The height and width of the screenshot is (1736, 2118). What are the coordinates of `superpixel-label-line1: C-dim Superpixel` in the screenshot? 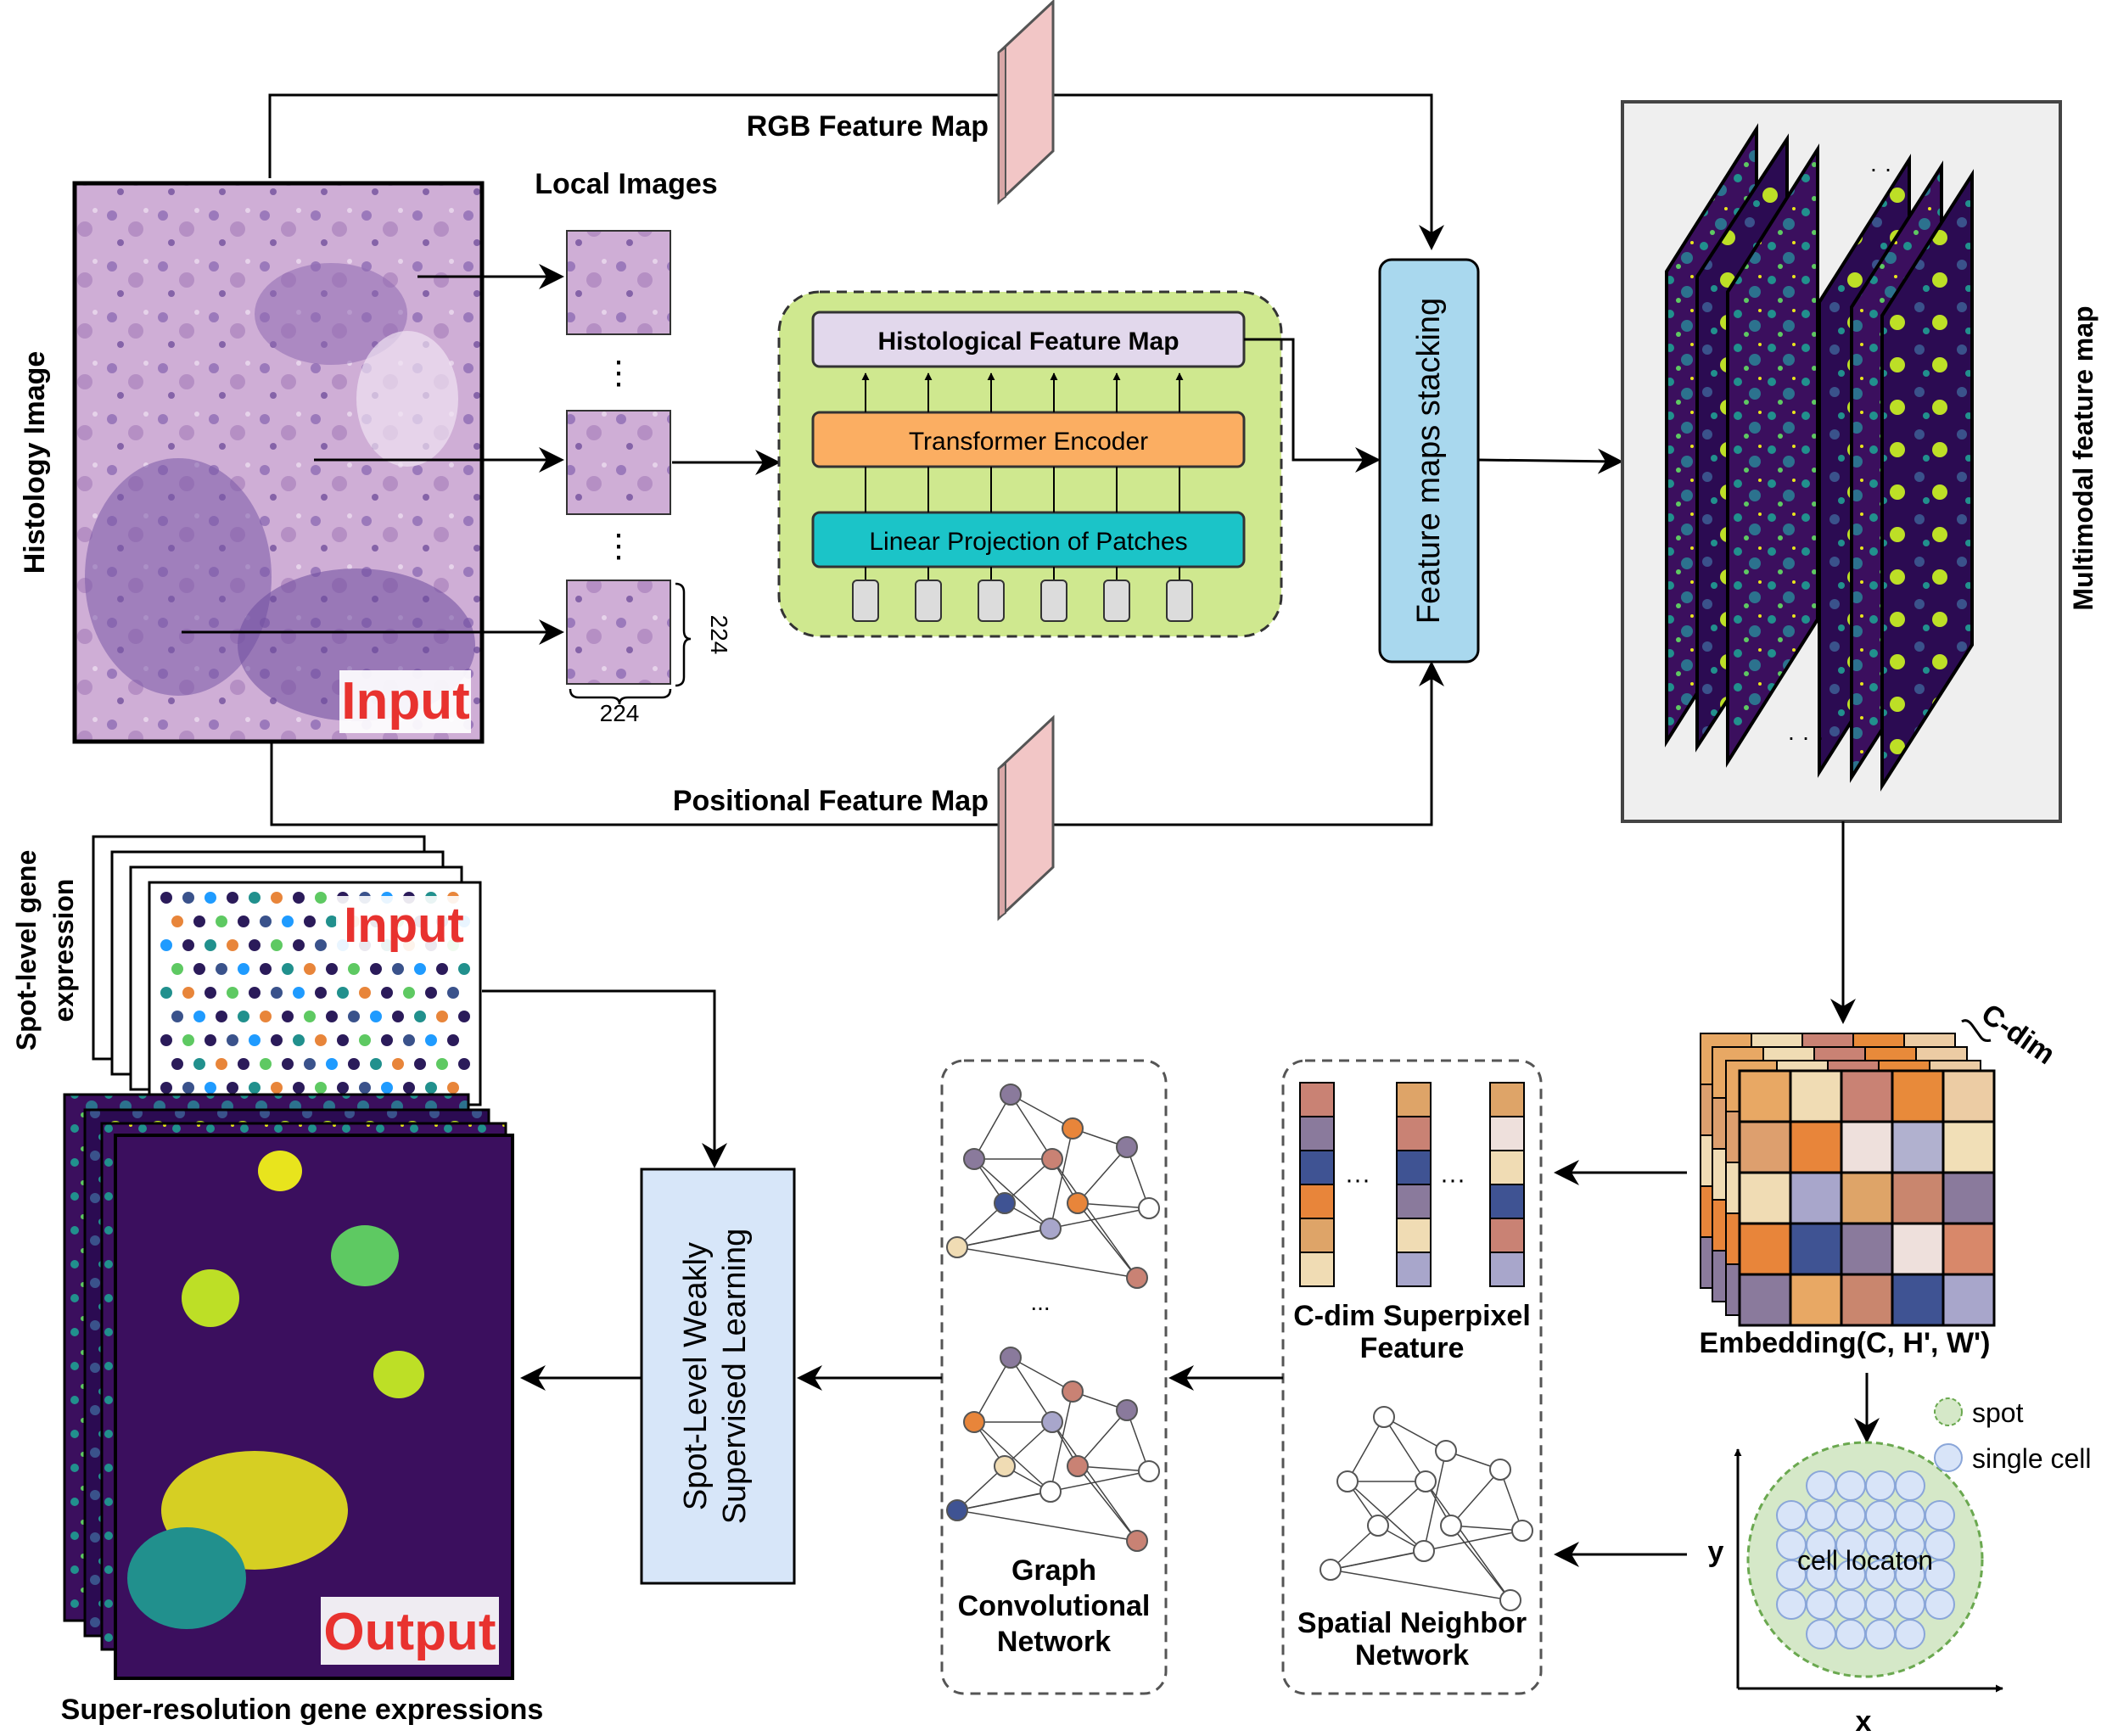 It's located at (1412, 1316).